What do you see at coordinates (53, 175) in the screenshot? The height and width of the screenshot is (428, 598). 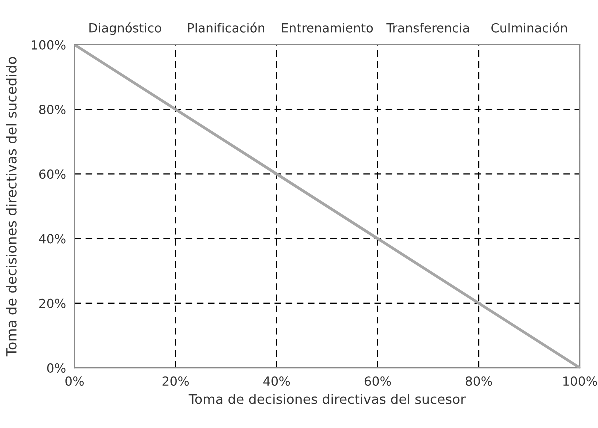 I see `y-tick-label: 60%` at bounding box center [53, 175].